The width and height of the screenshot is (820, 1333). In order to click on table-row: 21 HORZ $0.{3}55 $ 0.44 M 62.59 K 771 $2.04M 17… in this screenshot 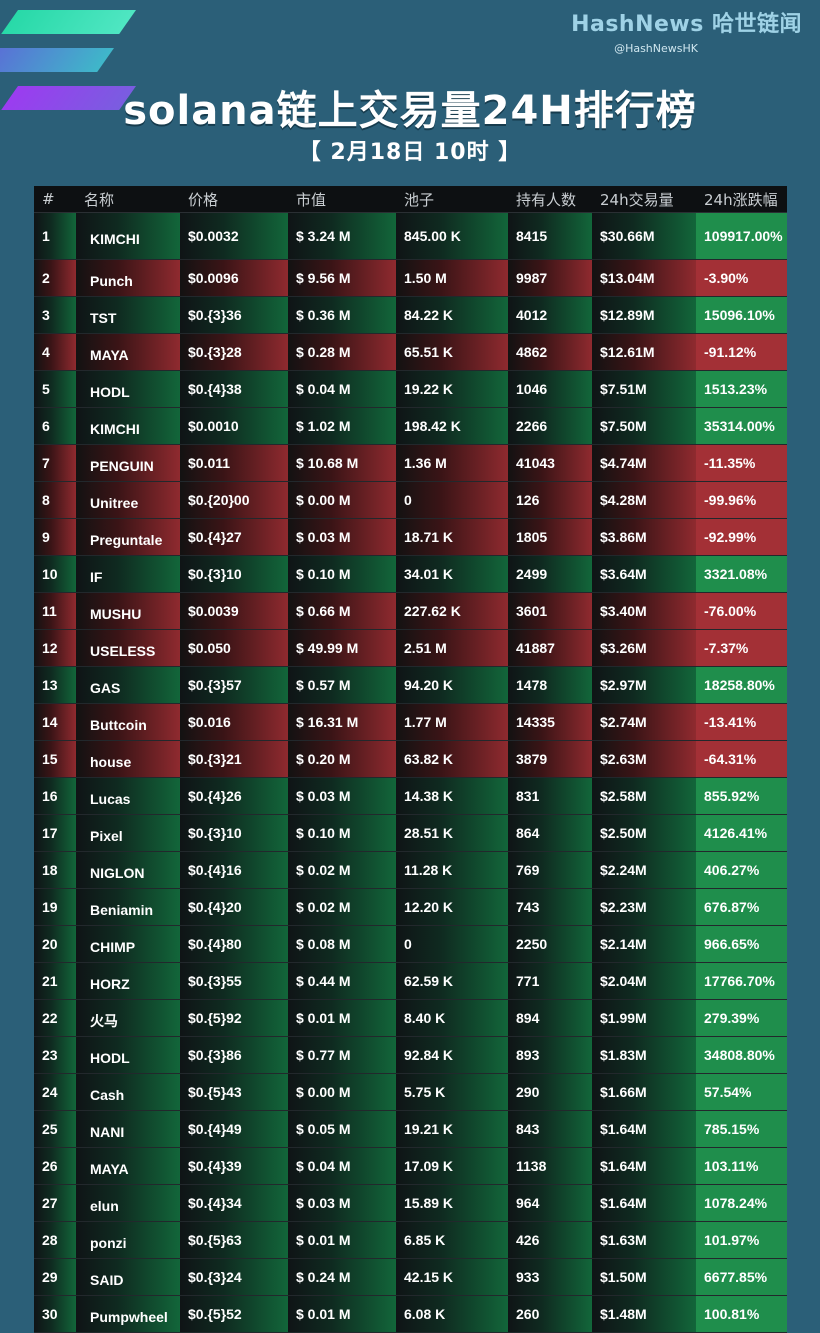, I will do `click(410, 981)`.